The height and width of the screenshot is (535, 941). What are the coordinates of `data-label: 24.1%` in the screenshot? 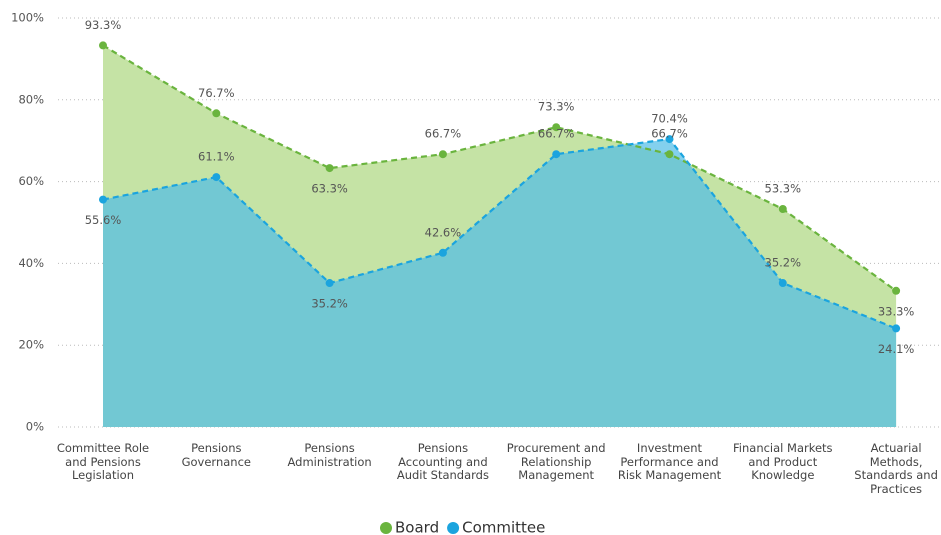 It's located at (896, 349).